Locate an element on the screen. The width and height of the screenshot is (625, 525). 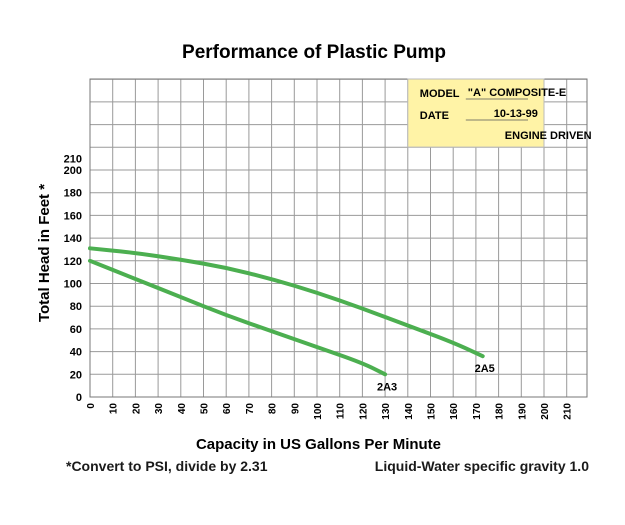
footnote-psi: *Convert to PSI, divide by 2.31 is located at coordinates (167, 466).